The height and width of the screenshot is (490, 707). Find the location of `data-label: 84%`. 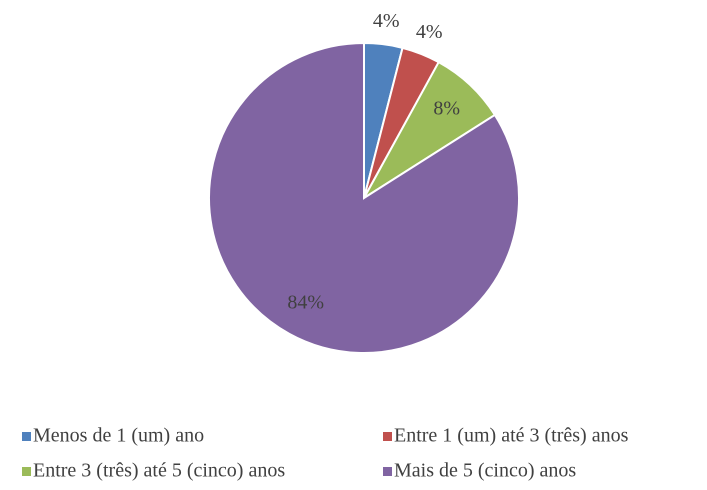

data-label: 84% is located at coordinates (305, 303).